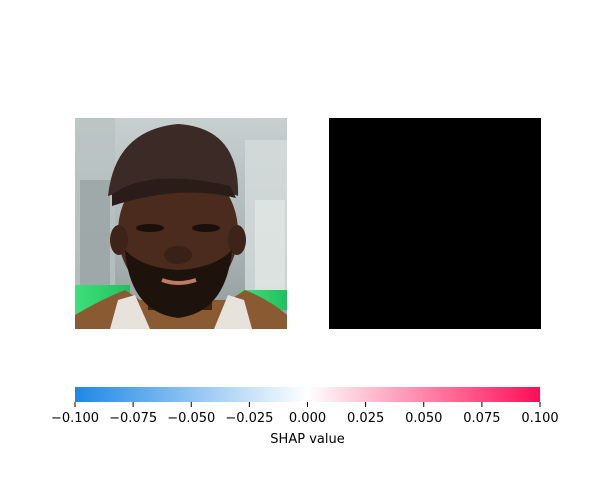 The width and height of the screenshot is (600, 500). I want to click on colorbar-tick-label: 0.100, so click(539, 418).